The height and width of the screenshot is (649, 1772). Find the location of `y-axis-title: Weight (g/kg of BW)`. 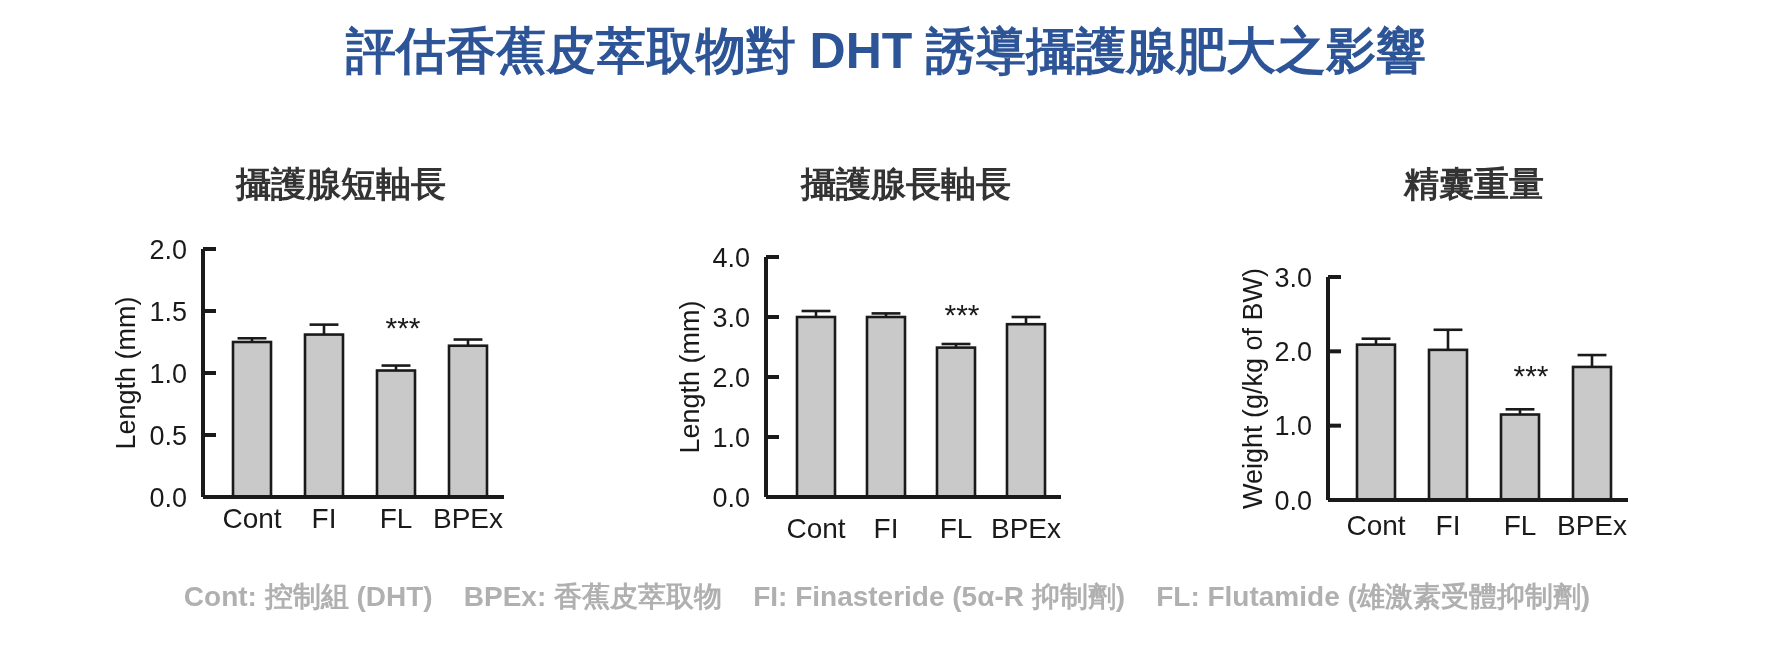

y-axis-title: Weight (g/kg of BW) is located at coordinates (1253, 388).